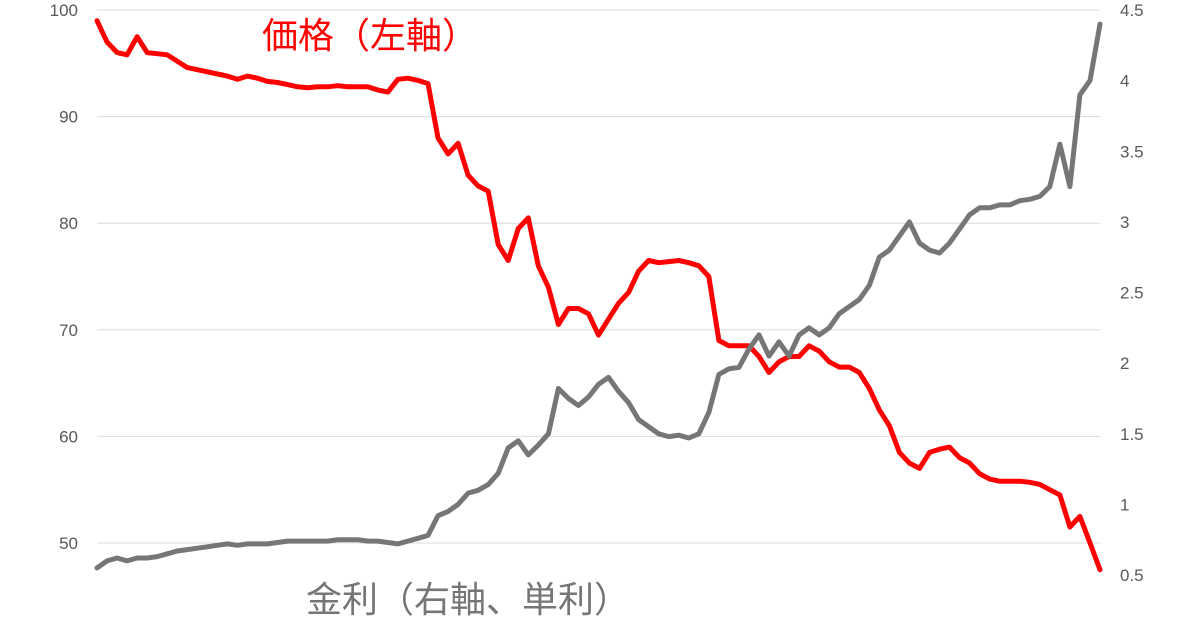 The image size is (1200, 628). What do you see at coordinates (68, 117) in the screenshot?
I see `left-tick-label: 90` at bounding box center [68, 117].